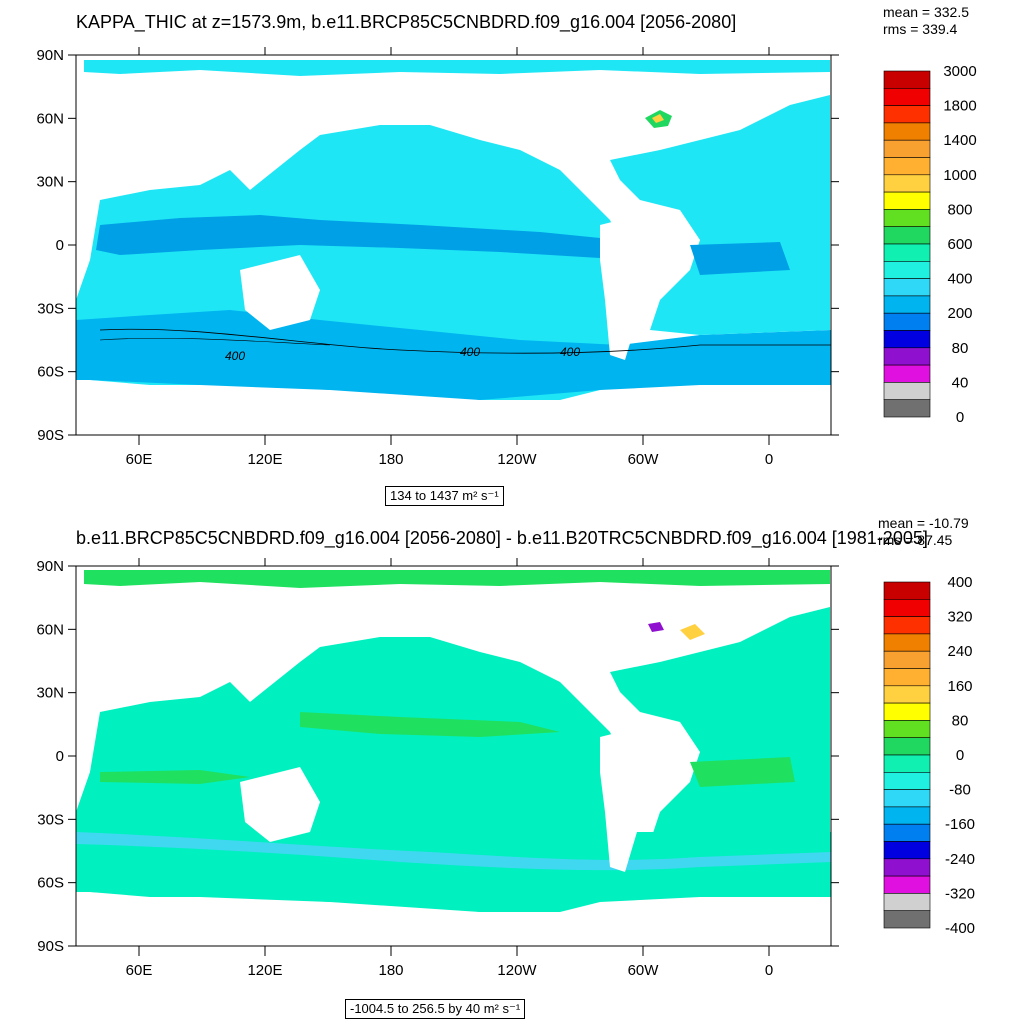 This screenshot has width=1024, height=1024. I want to click on colorbar-label: 40, so click(960, 382).